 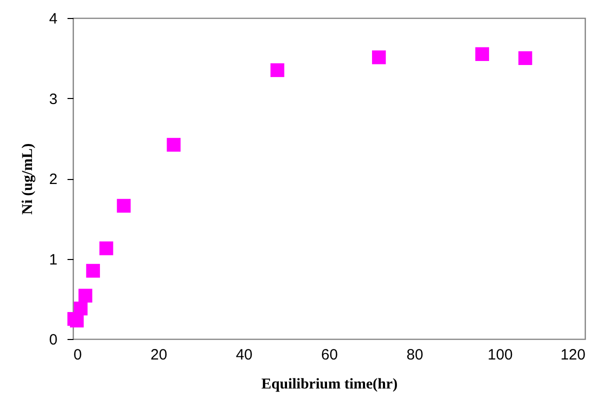 What do you see at coordinates (159, 355) in the screenshot?
I see `x-tick-label: 20` at bounding box center [159, 355].